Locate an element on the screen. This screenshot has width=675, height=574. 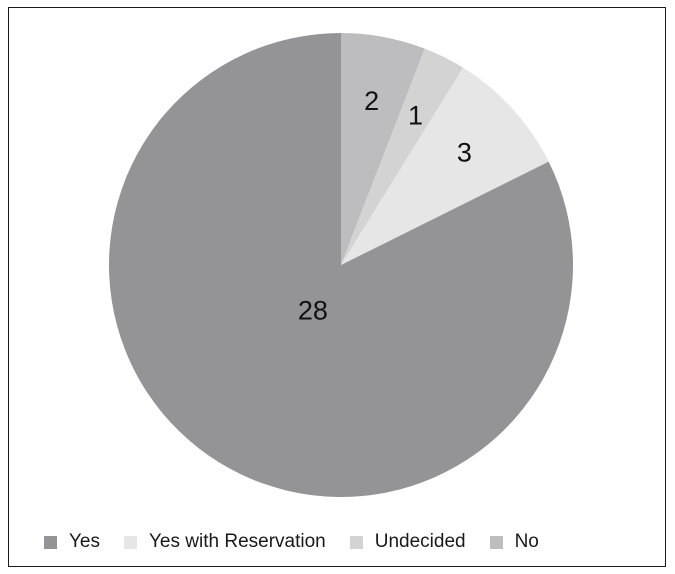
legend-item-no: No is located at coordinates (514, 542).